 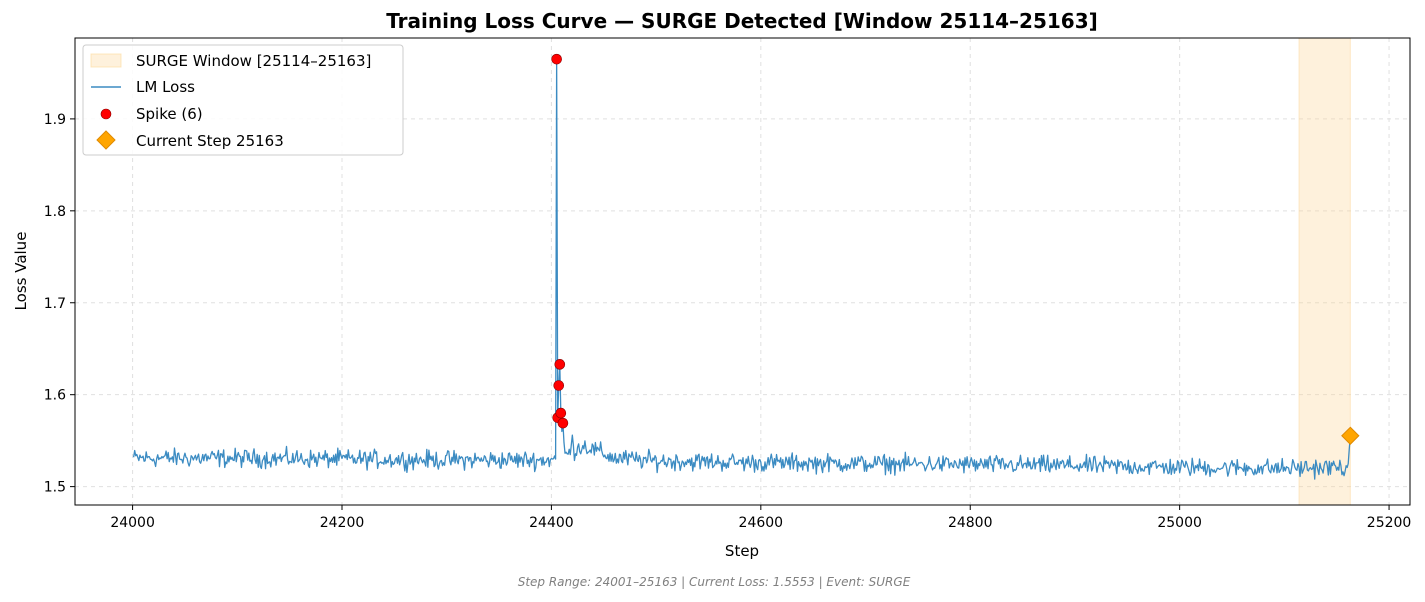 I want to click on y-tick-label: 1.9, so click(x=55, y=120).